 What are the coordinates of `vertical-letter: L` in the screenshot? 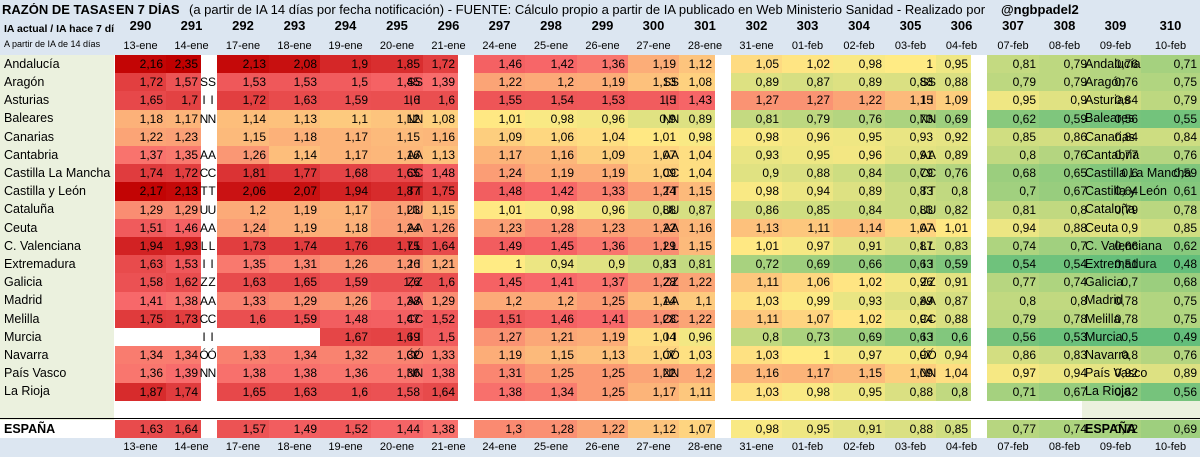 It's located at (419, 246).